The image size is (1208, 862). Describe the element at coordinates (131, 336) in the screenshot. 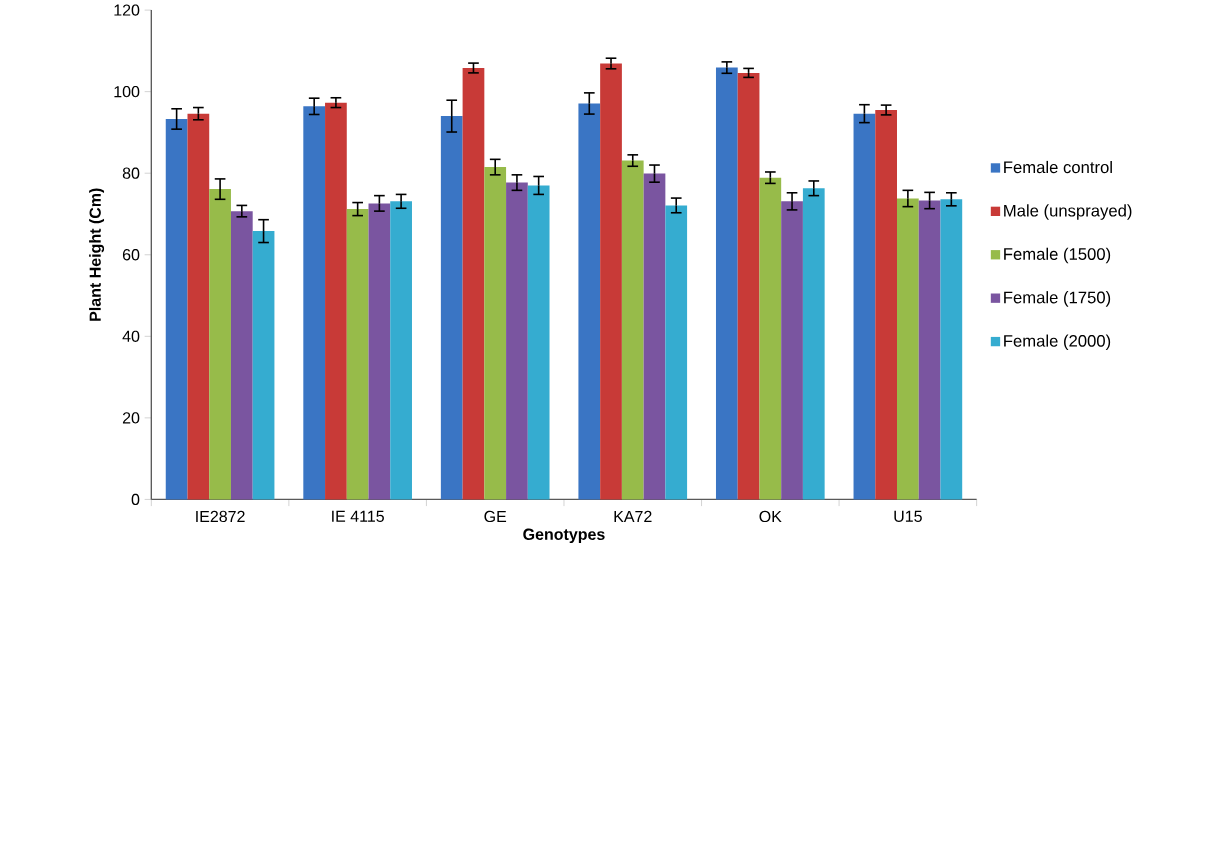

I see `y-tick-label: 40` at that location.